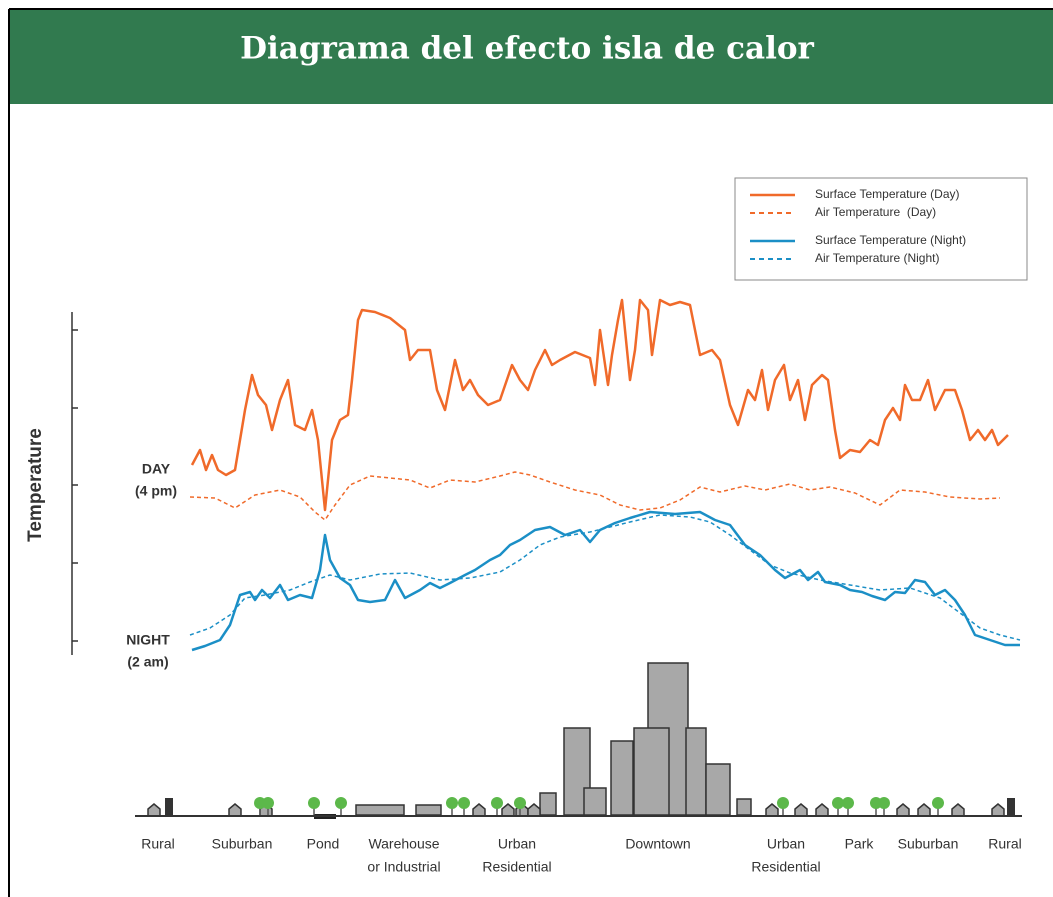  Describe the element at coordinates (887, 194) in the screenshot. I see `legend-label: Surface Temperature (Day)` at that location.